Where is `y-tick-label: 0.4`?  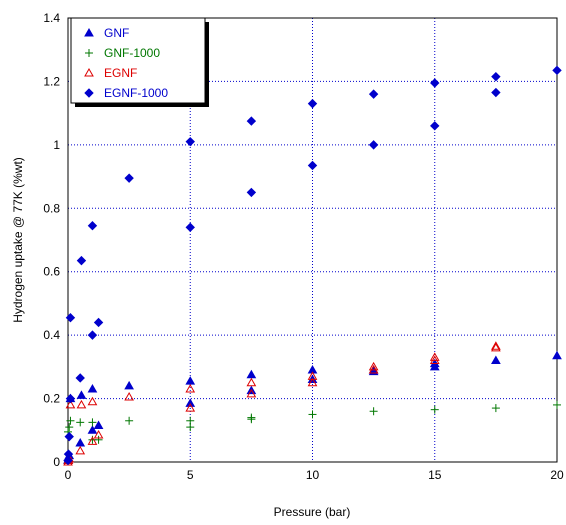 y-tick-label: 0.4 is located at coordinates (51, 335).